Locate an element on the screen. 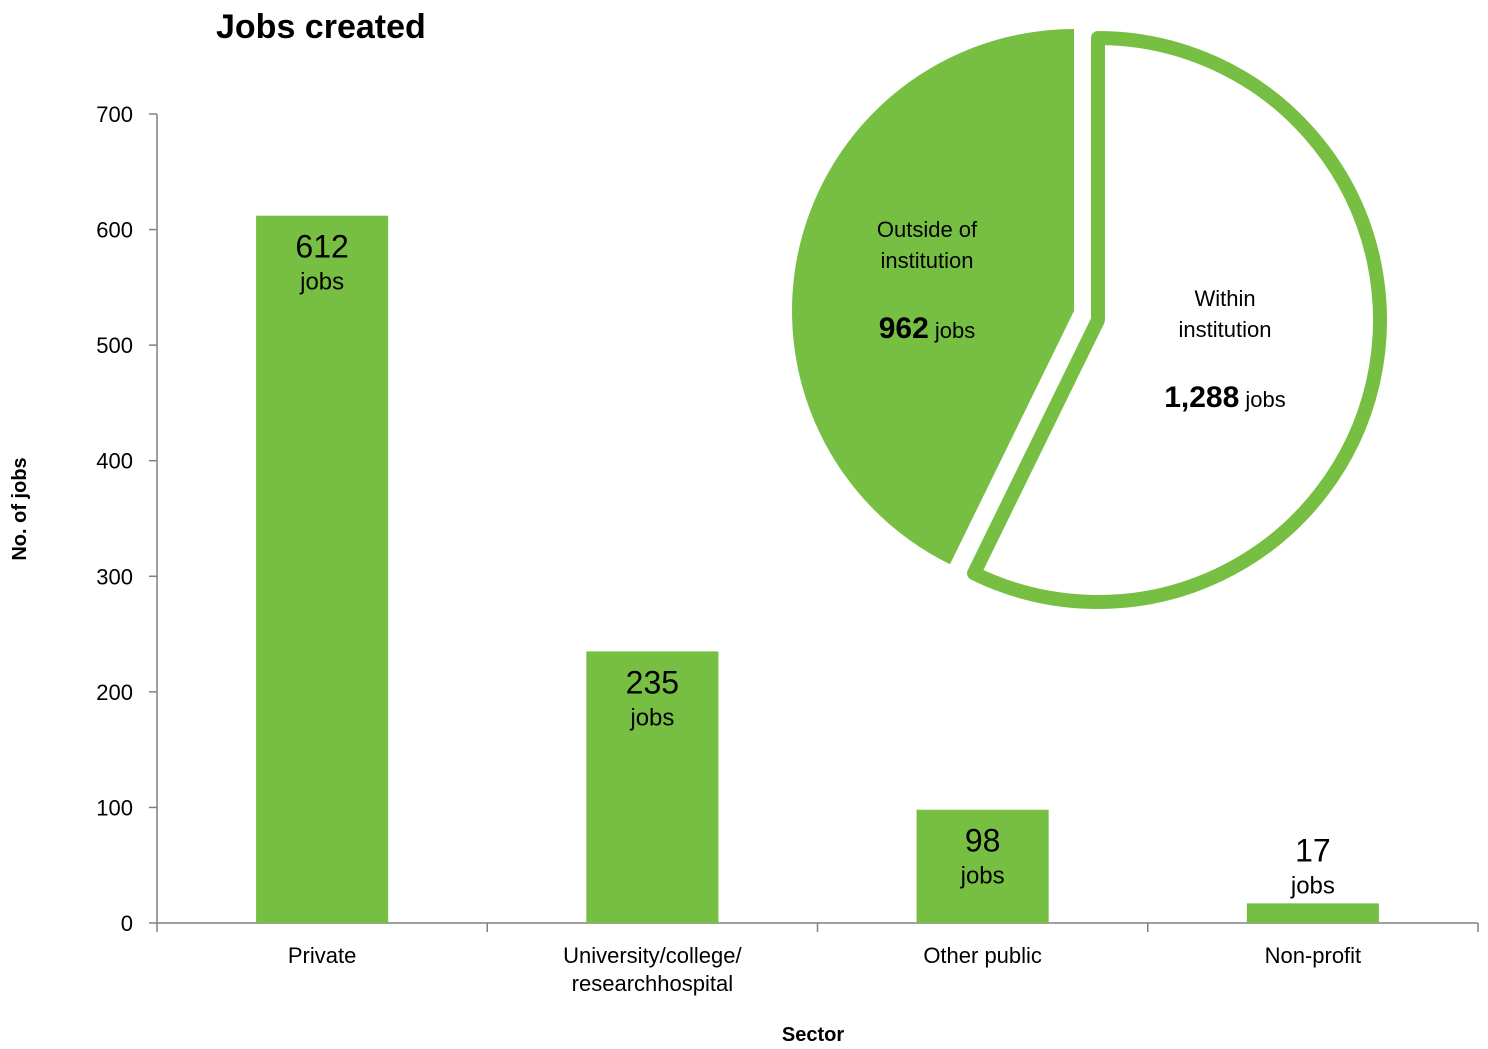 Image resolution: width=1488 pixels, height=1049 pixels. y-axis-label: No. of jobs is located at coordinates (20, 508).